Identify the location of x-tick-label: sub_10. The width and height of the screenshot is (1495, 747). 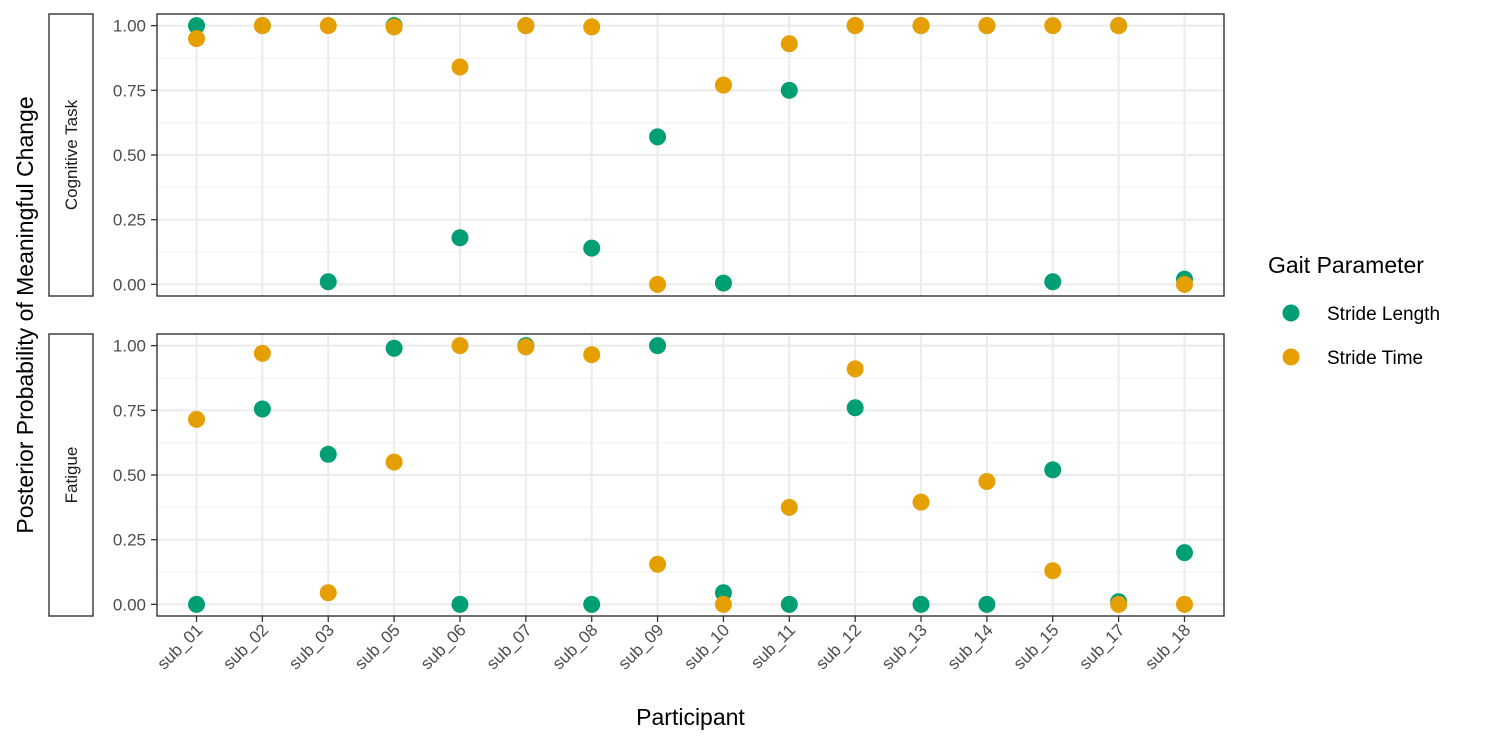
(706, 646).